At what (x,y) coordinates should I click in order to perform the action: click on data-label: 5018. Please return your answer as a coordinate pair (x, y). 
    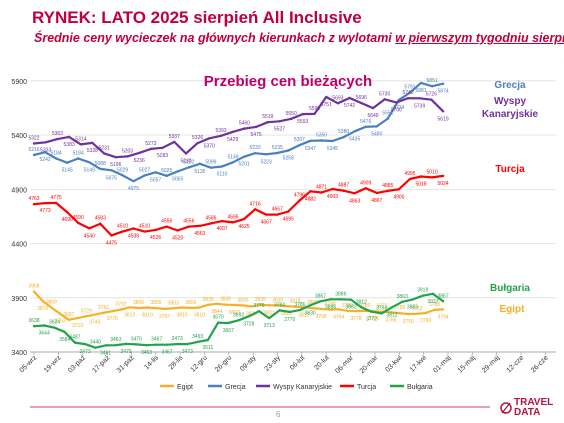
    Looking at the image, I should click on (420, 185).